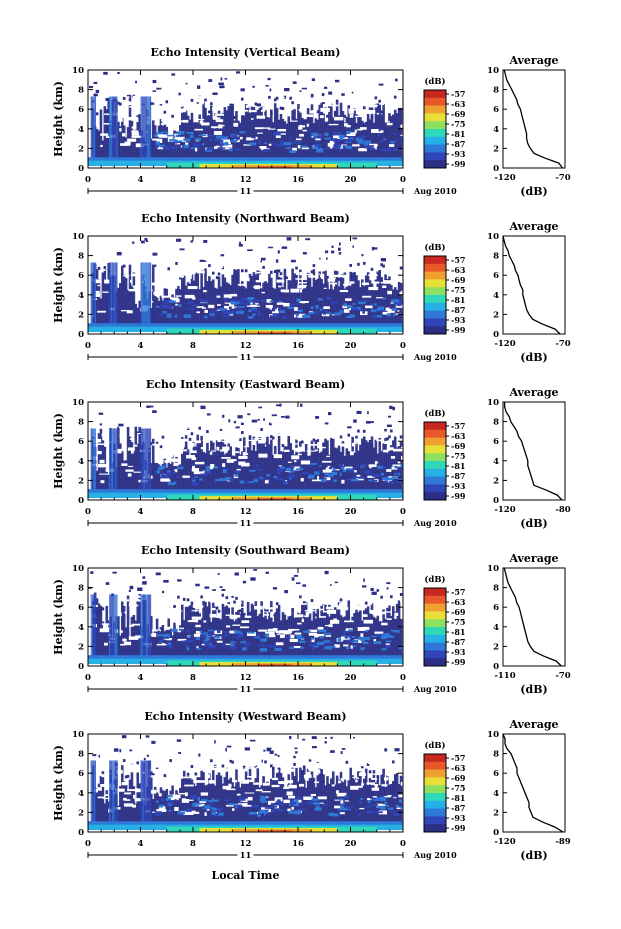 The width and height of the screenshot is (621, 929). What do you see at coordinates (435, 523) in the screenshot?
I see `date-label: Aug 2010` at bounding box center [435, 523].